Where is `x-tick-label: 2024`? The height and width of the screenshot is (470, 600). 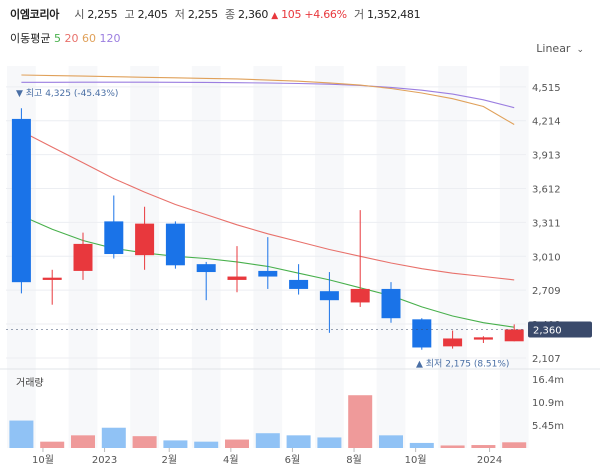
x-tick-label: 2024 is located at coordinates (489, 460).